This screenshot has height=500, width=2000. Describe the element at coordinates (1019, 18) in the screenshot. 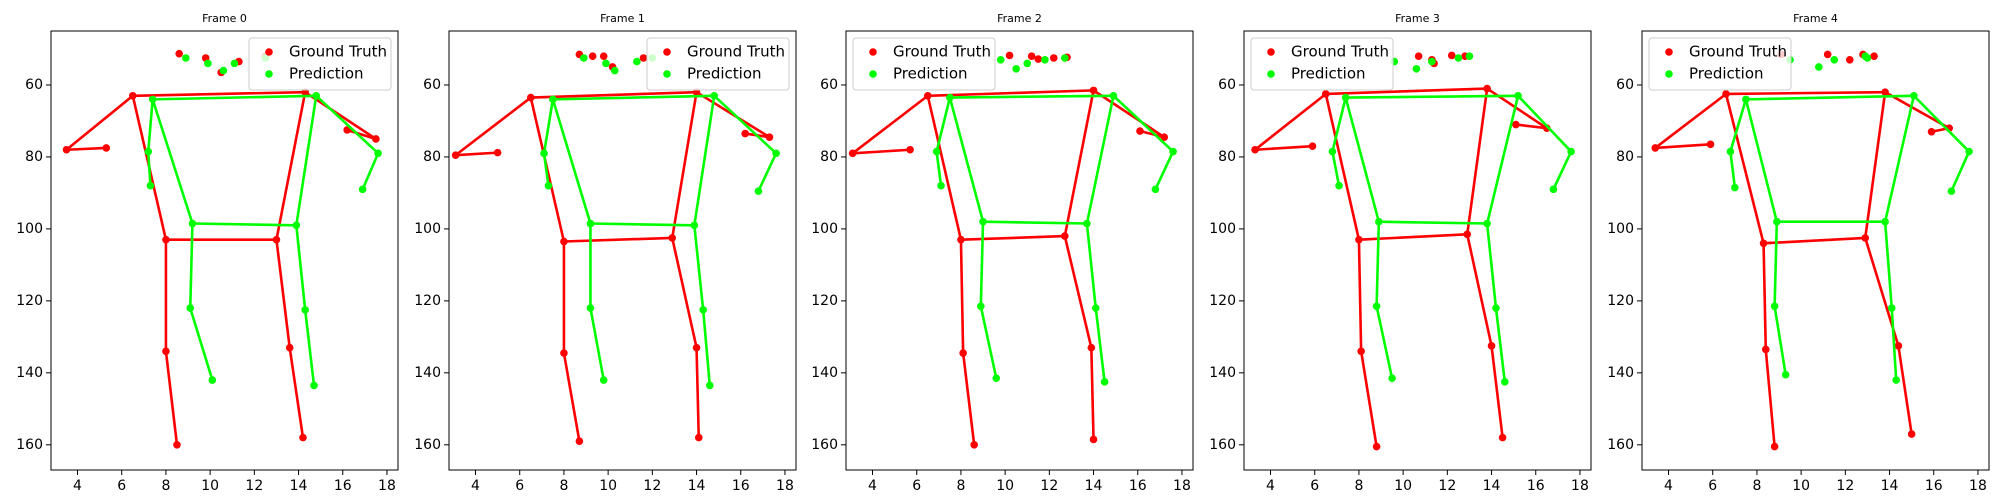

I see `subplot-title: Frame 2` at that location.